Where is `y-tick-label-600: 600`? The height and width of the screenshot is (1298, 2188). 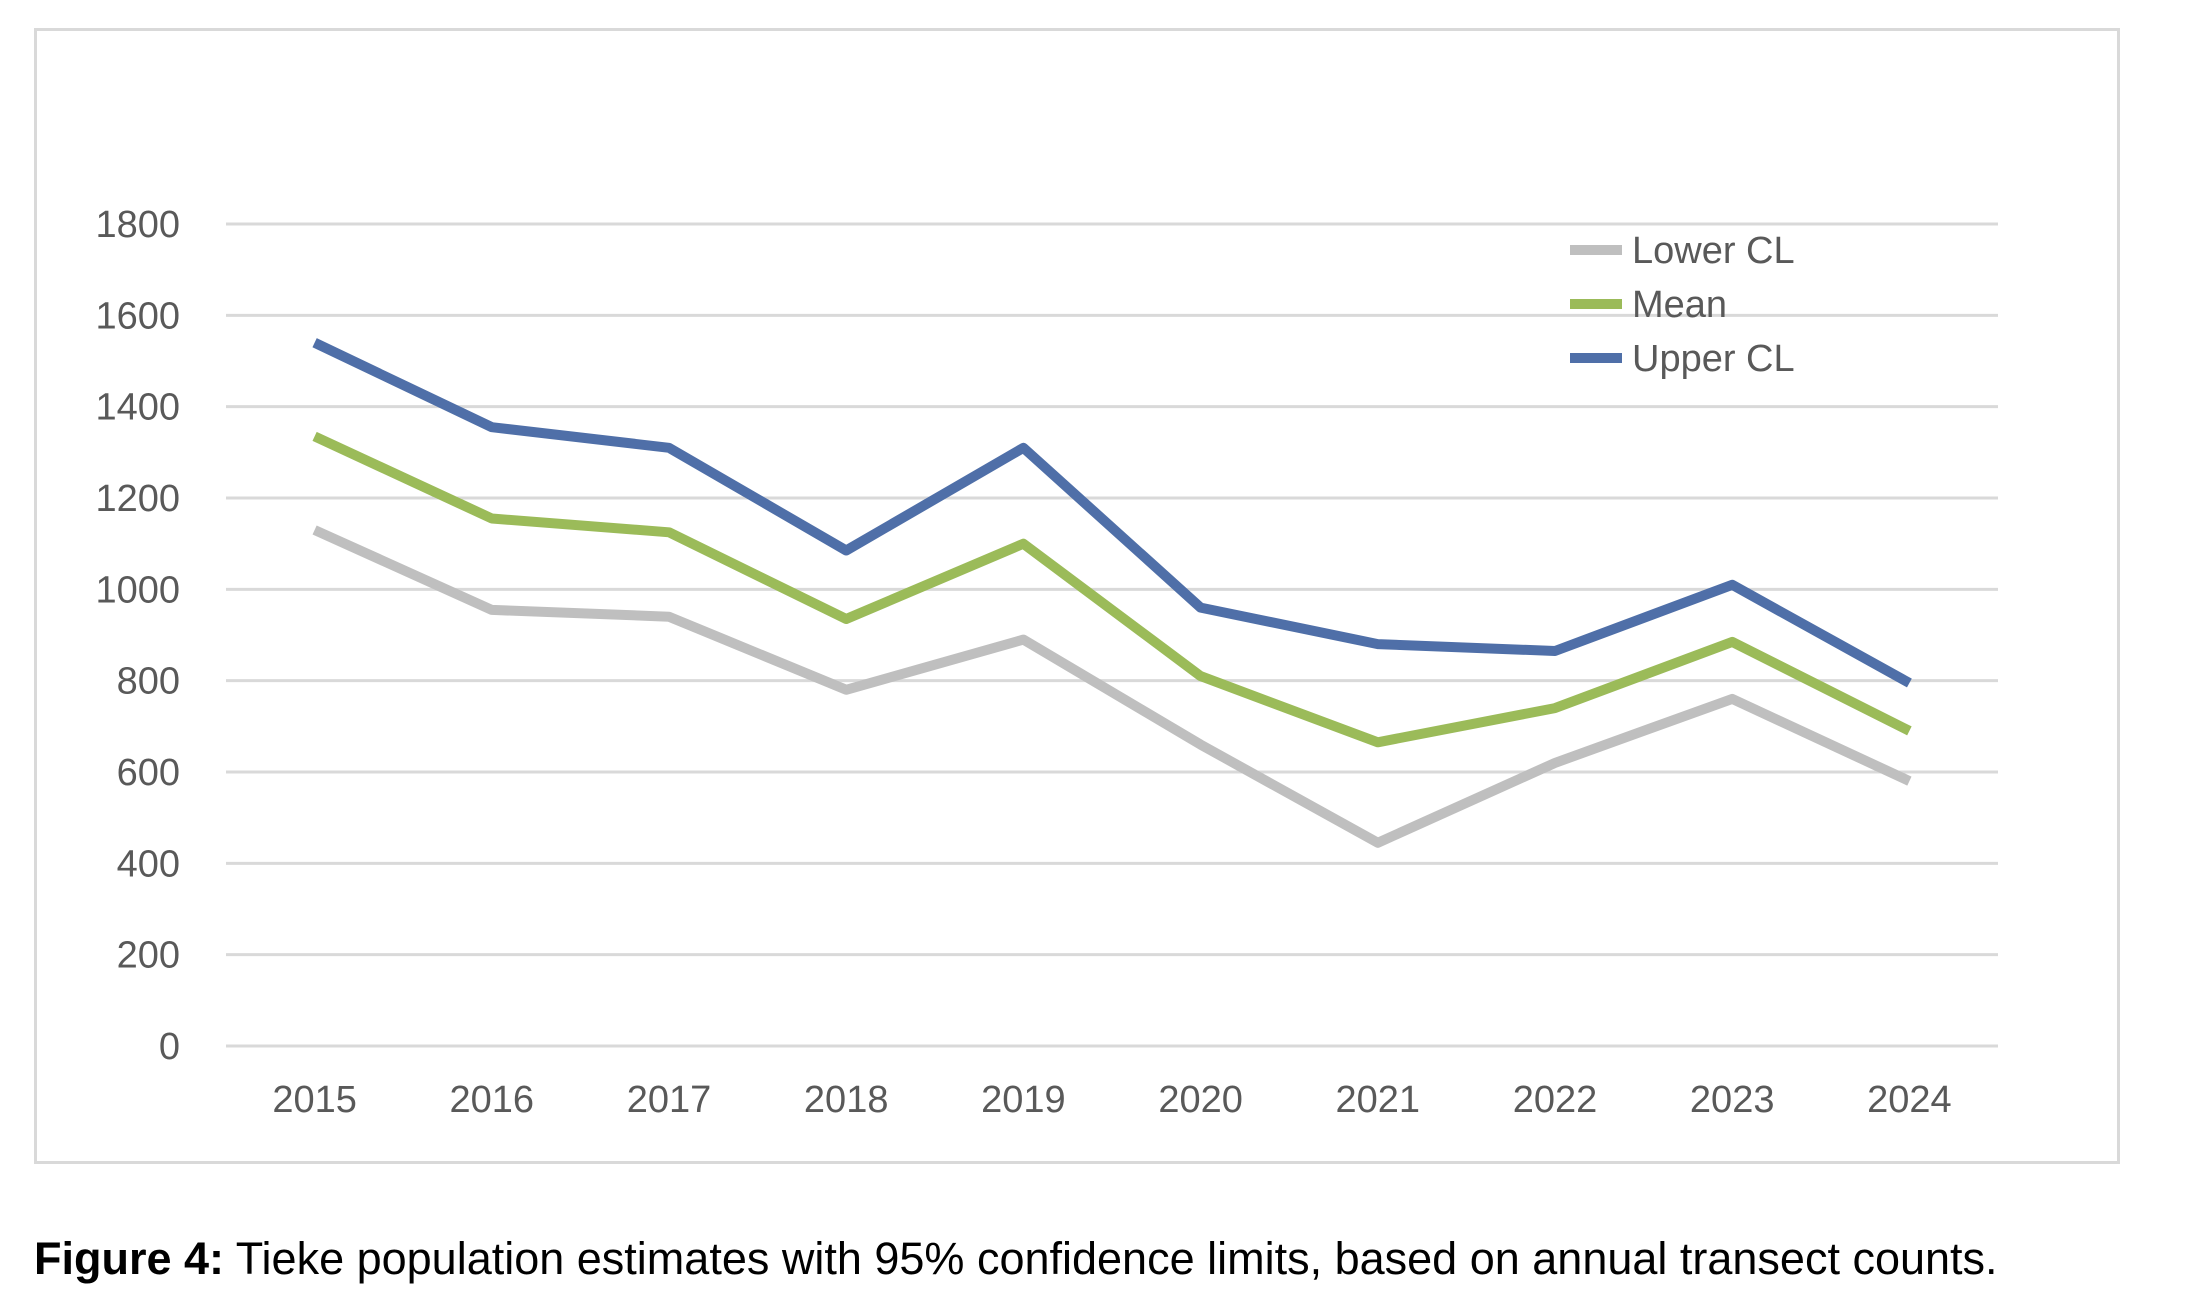
y-tick-label-600: 600 is located at coordinates (148, 773).